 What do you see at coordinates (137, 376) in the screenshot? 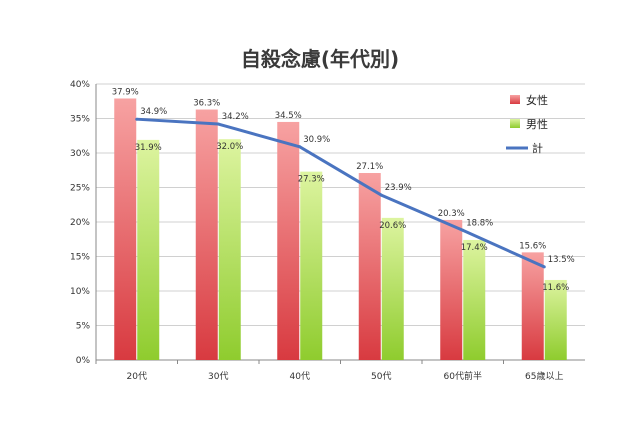
I see `x-tick-label: 20代` at bounding box center [137, 376].